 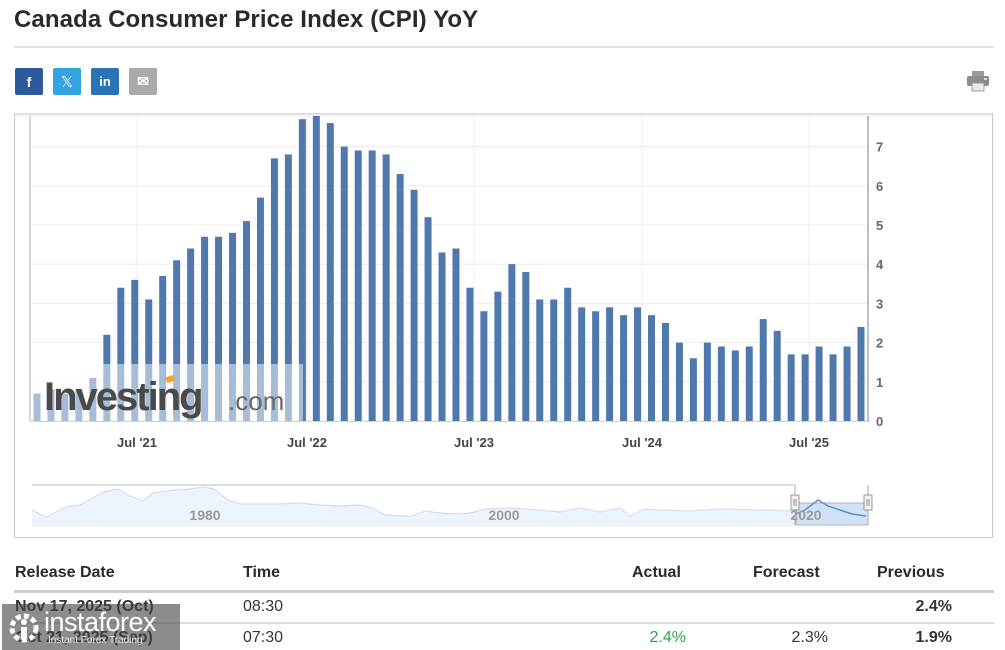 What do you see at coordinates (204, 515) in the screenshot?
I see `navigator-year-label: 1980` at bounding box center [204, 515].